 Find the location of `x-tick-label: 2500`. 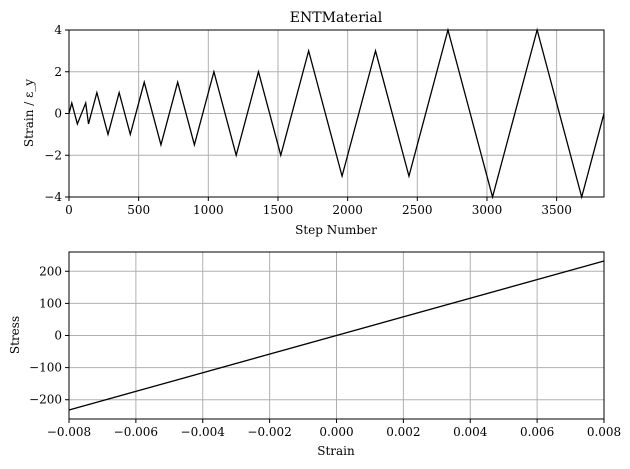

x-tick-label: 2500 is located at coordinates (417, 210).